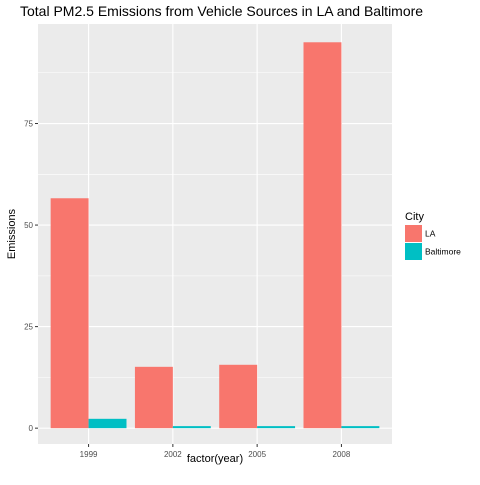 The width and height of the screenshot is (480, 485). I want to click on bar-la-2005, so click(238, 396).